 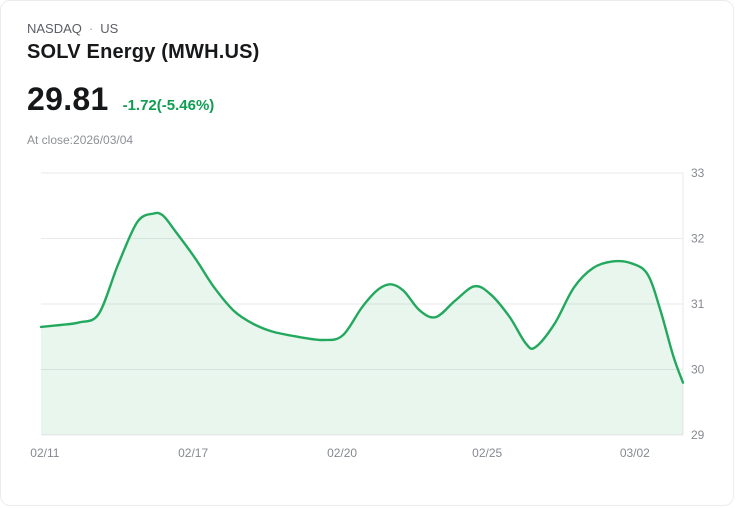 I want to click on x-tick-label: 02/11, so click(x=44, y=453).